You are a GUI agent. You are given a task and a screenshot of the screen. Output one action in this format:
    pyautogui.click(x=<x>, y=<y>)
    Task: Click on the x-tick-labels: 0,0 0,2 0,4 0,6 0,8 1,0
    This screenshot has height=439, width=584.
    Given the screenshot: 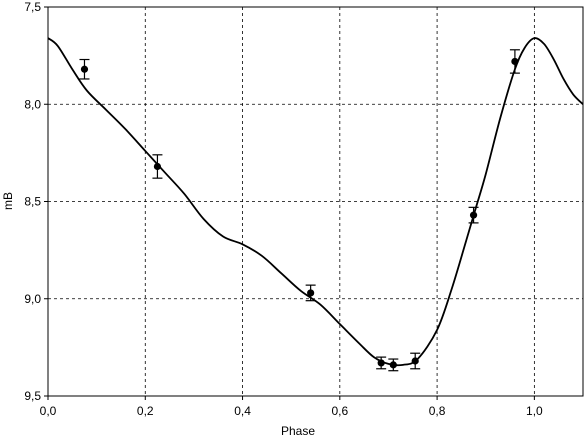 What is the action you would take?
    pyautogui.click(x=291, y=407)
    